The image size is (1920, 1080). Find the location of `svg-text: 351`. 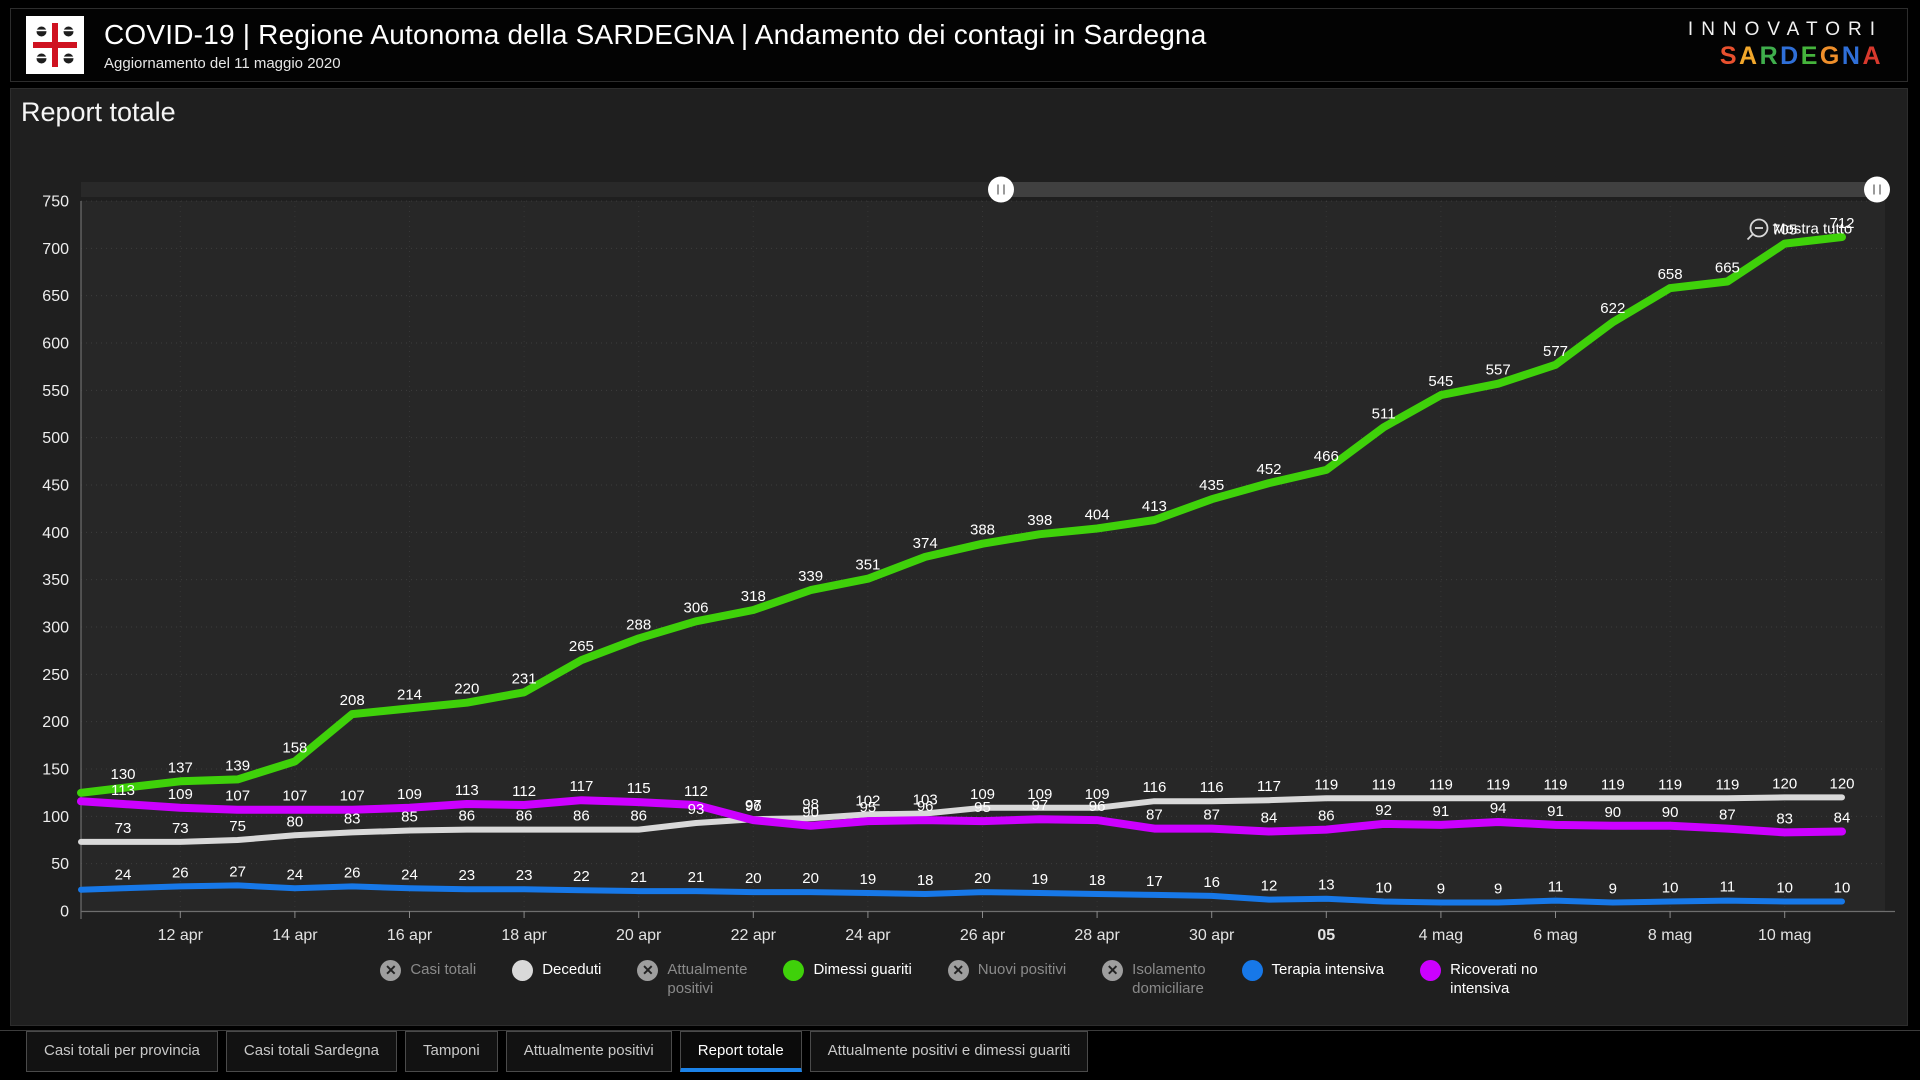

svg-text: 351 is located at coordinates (867, 565).